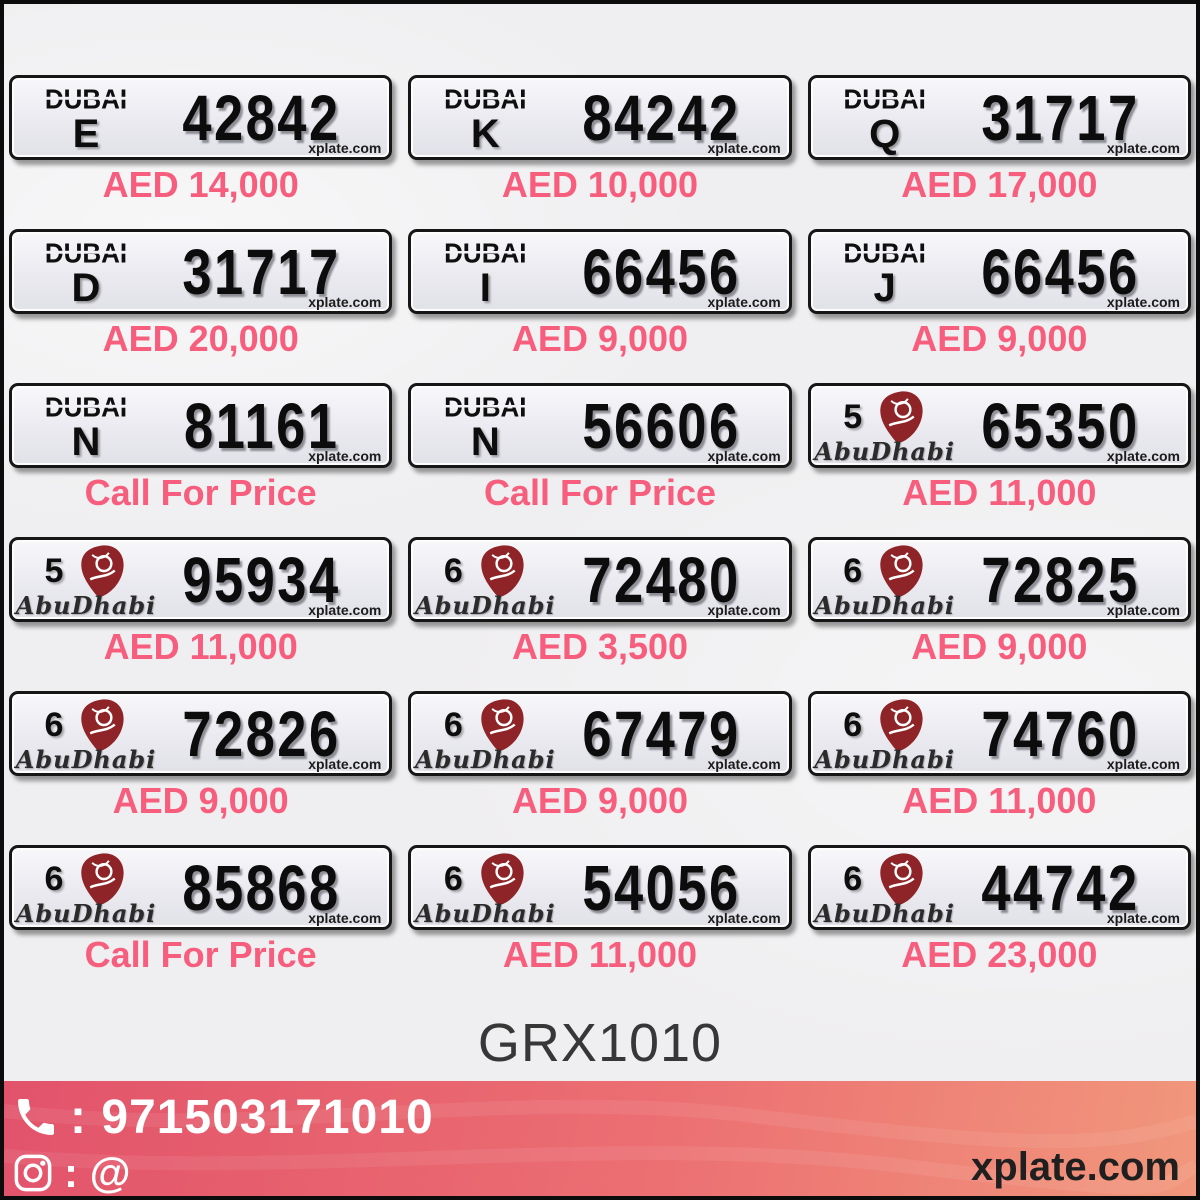  I want to click on plate: DUBAI J 66456 xplate.com, so click(999, 271).